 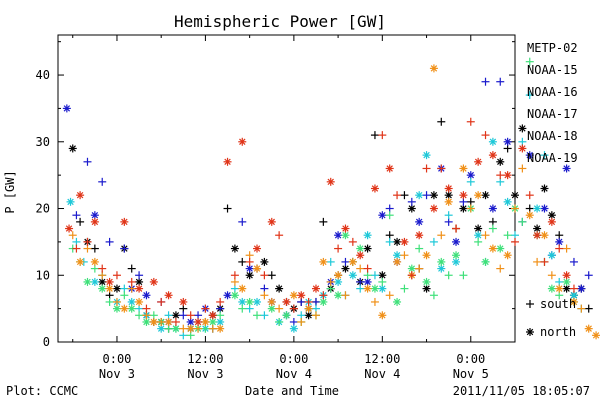 I want to click on legend-entry: METP-02, so click(x=552, y=48).